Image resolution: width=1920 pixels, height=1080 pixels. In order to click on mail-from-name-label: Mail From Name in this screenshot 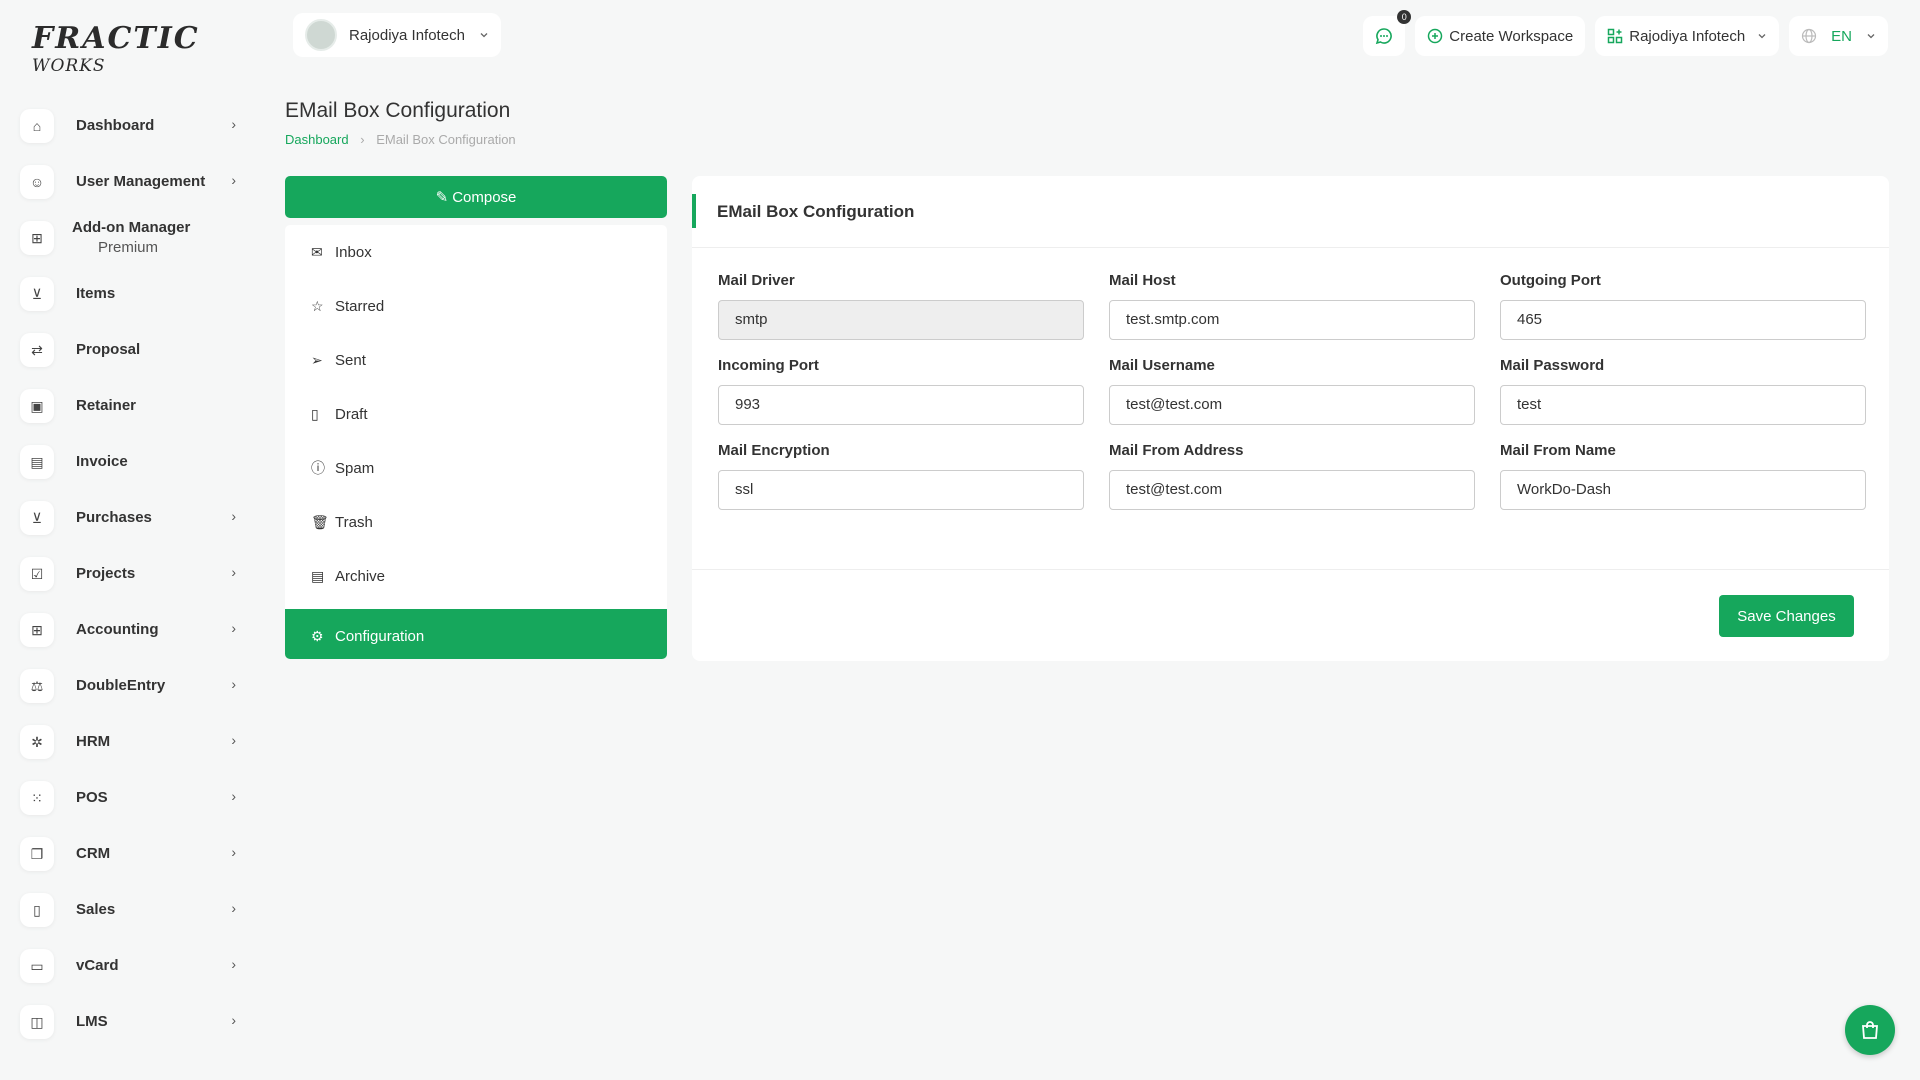, I will do `click(1558, 450)`.